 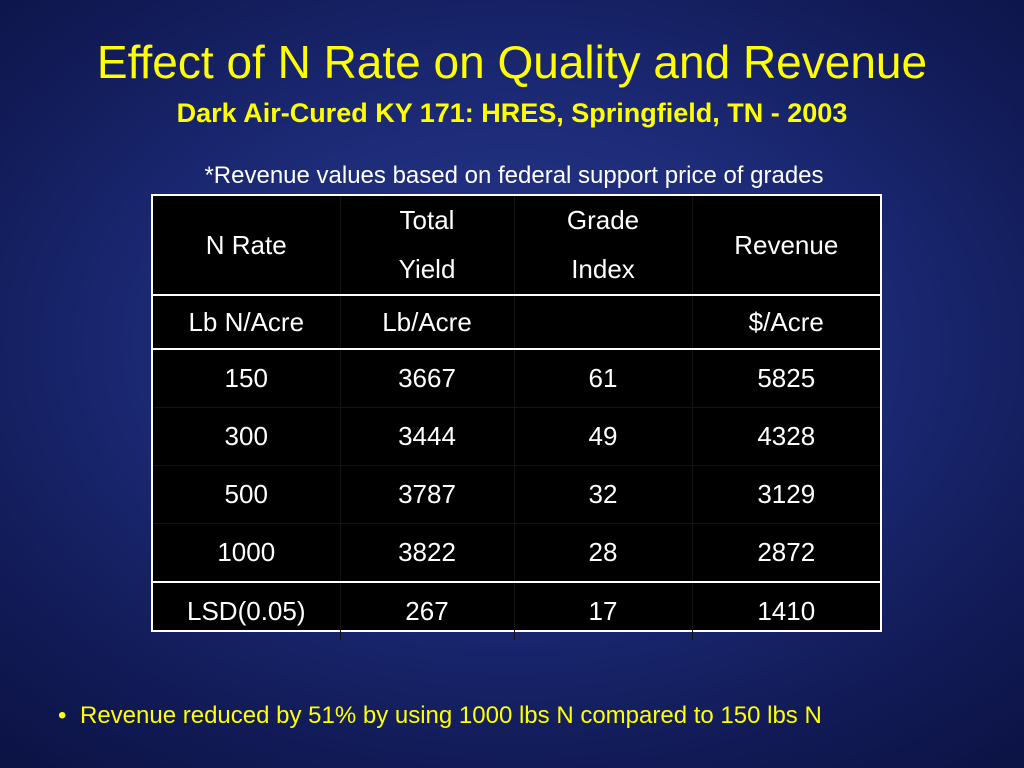 What do you see at coordinates (602, 553) in the screenshot?
I see `cell-grade-index: 28` at bounding box center [602, 553].